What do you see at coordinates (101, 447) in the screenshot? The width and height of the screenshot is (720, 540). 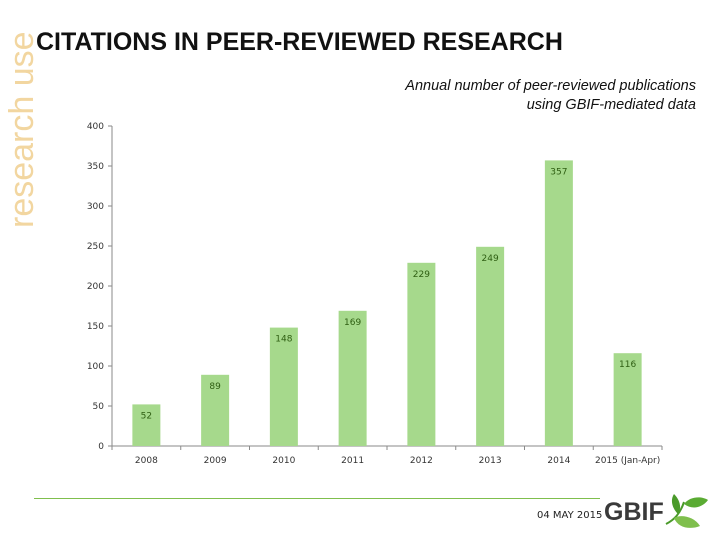 I see `y-tick-label: 0` at bounding box center [101, 447].